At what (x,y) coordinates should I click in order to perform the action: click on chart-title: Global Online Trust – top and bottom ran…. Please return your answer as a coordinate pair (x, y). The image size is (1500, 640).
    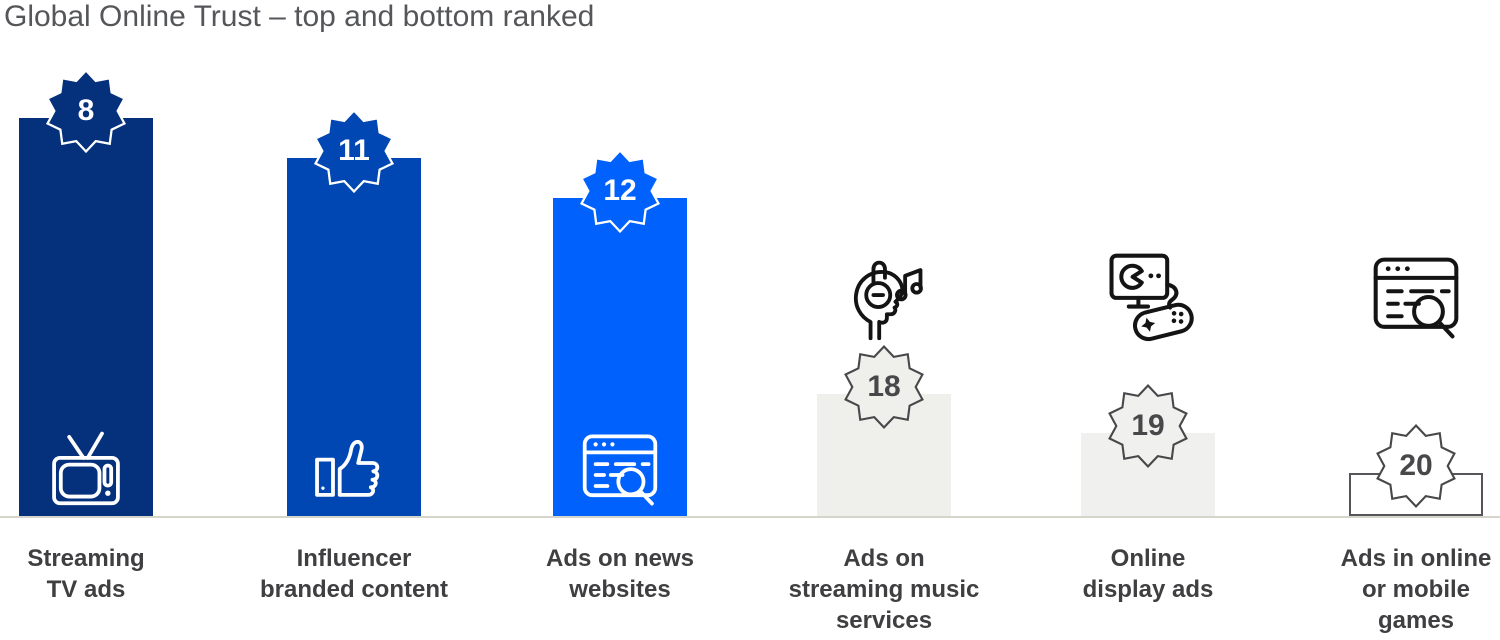
    Looking at the image, I should click on (299, 16).